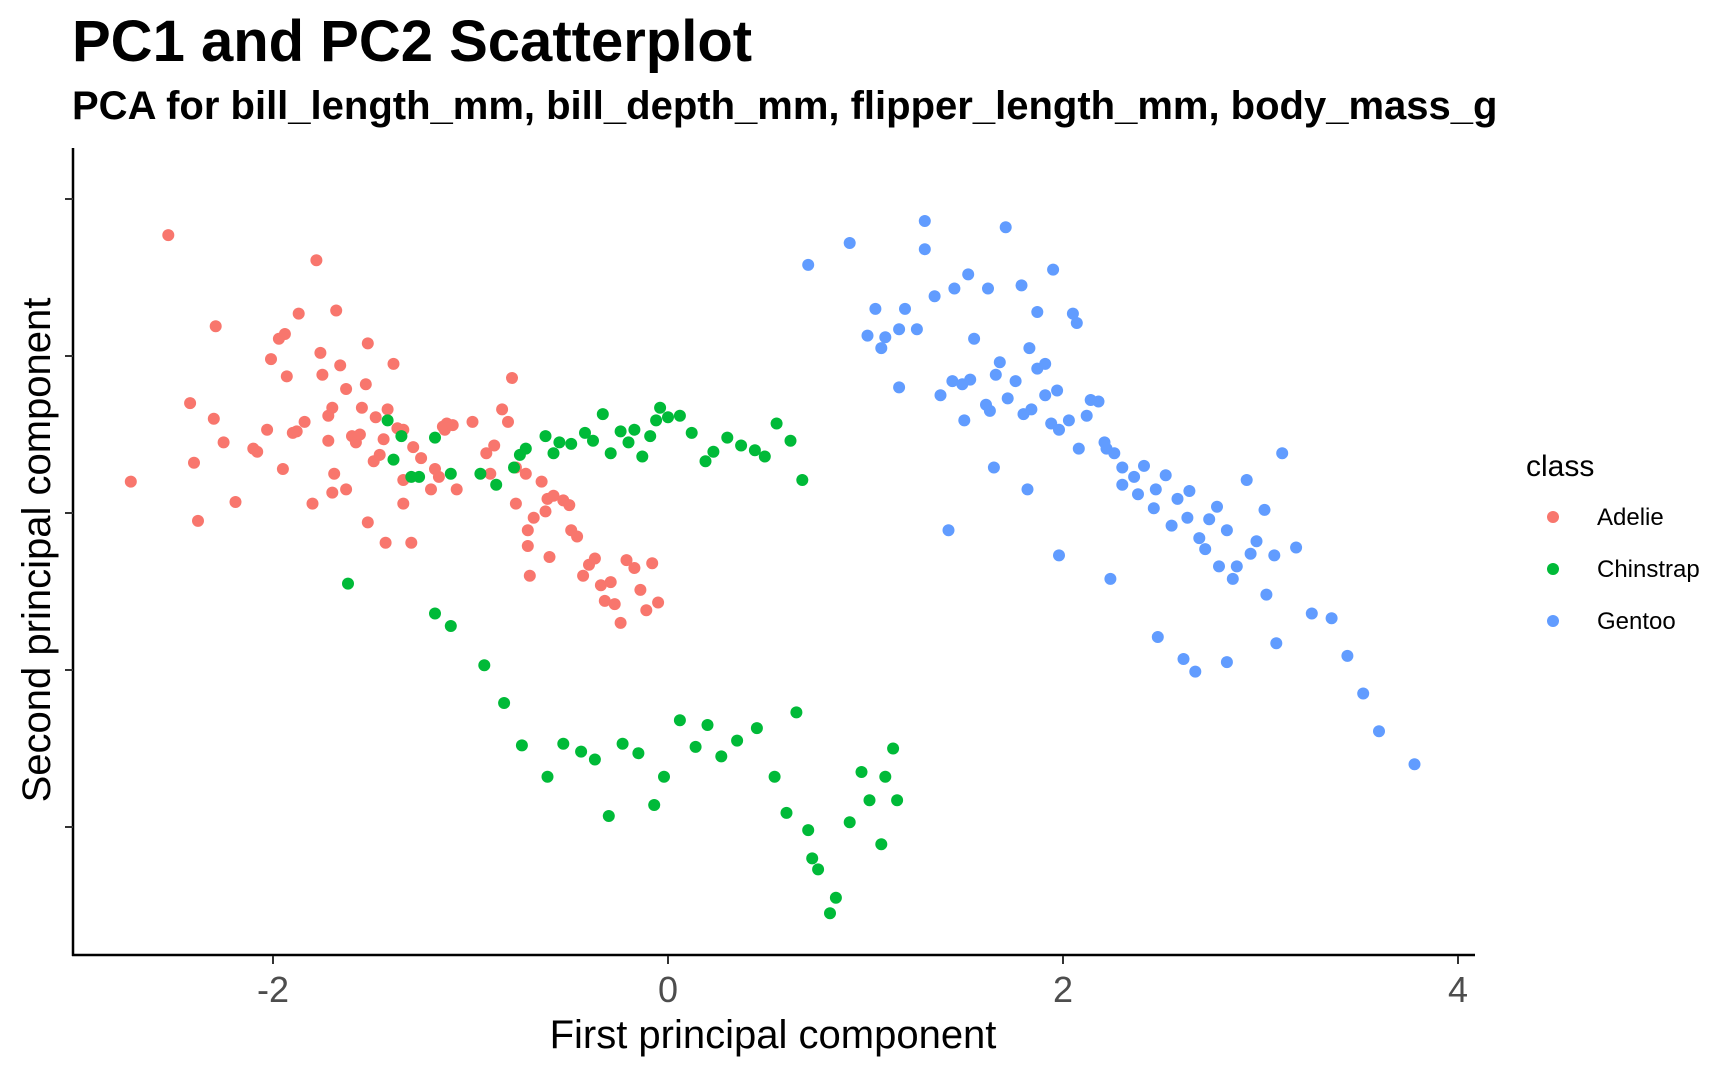  I want to click on x-tick-label: -2, so click(273, 989).